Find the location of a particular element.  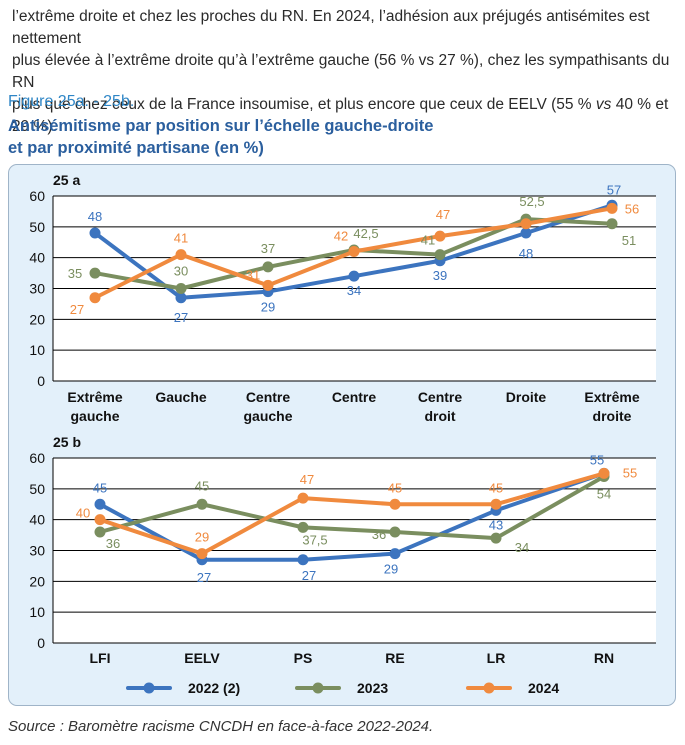

data-label: 47 is located at coordinates (307, 479).